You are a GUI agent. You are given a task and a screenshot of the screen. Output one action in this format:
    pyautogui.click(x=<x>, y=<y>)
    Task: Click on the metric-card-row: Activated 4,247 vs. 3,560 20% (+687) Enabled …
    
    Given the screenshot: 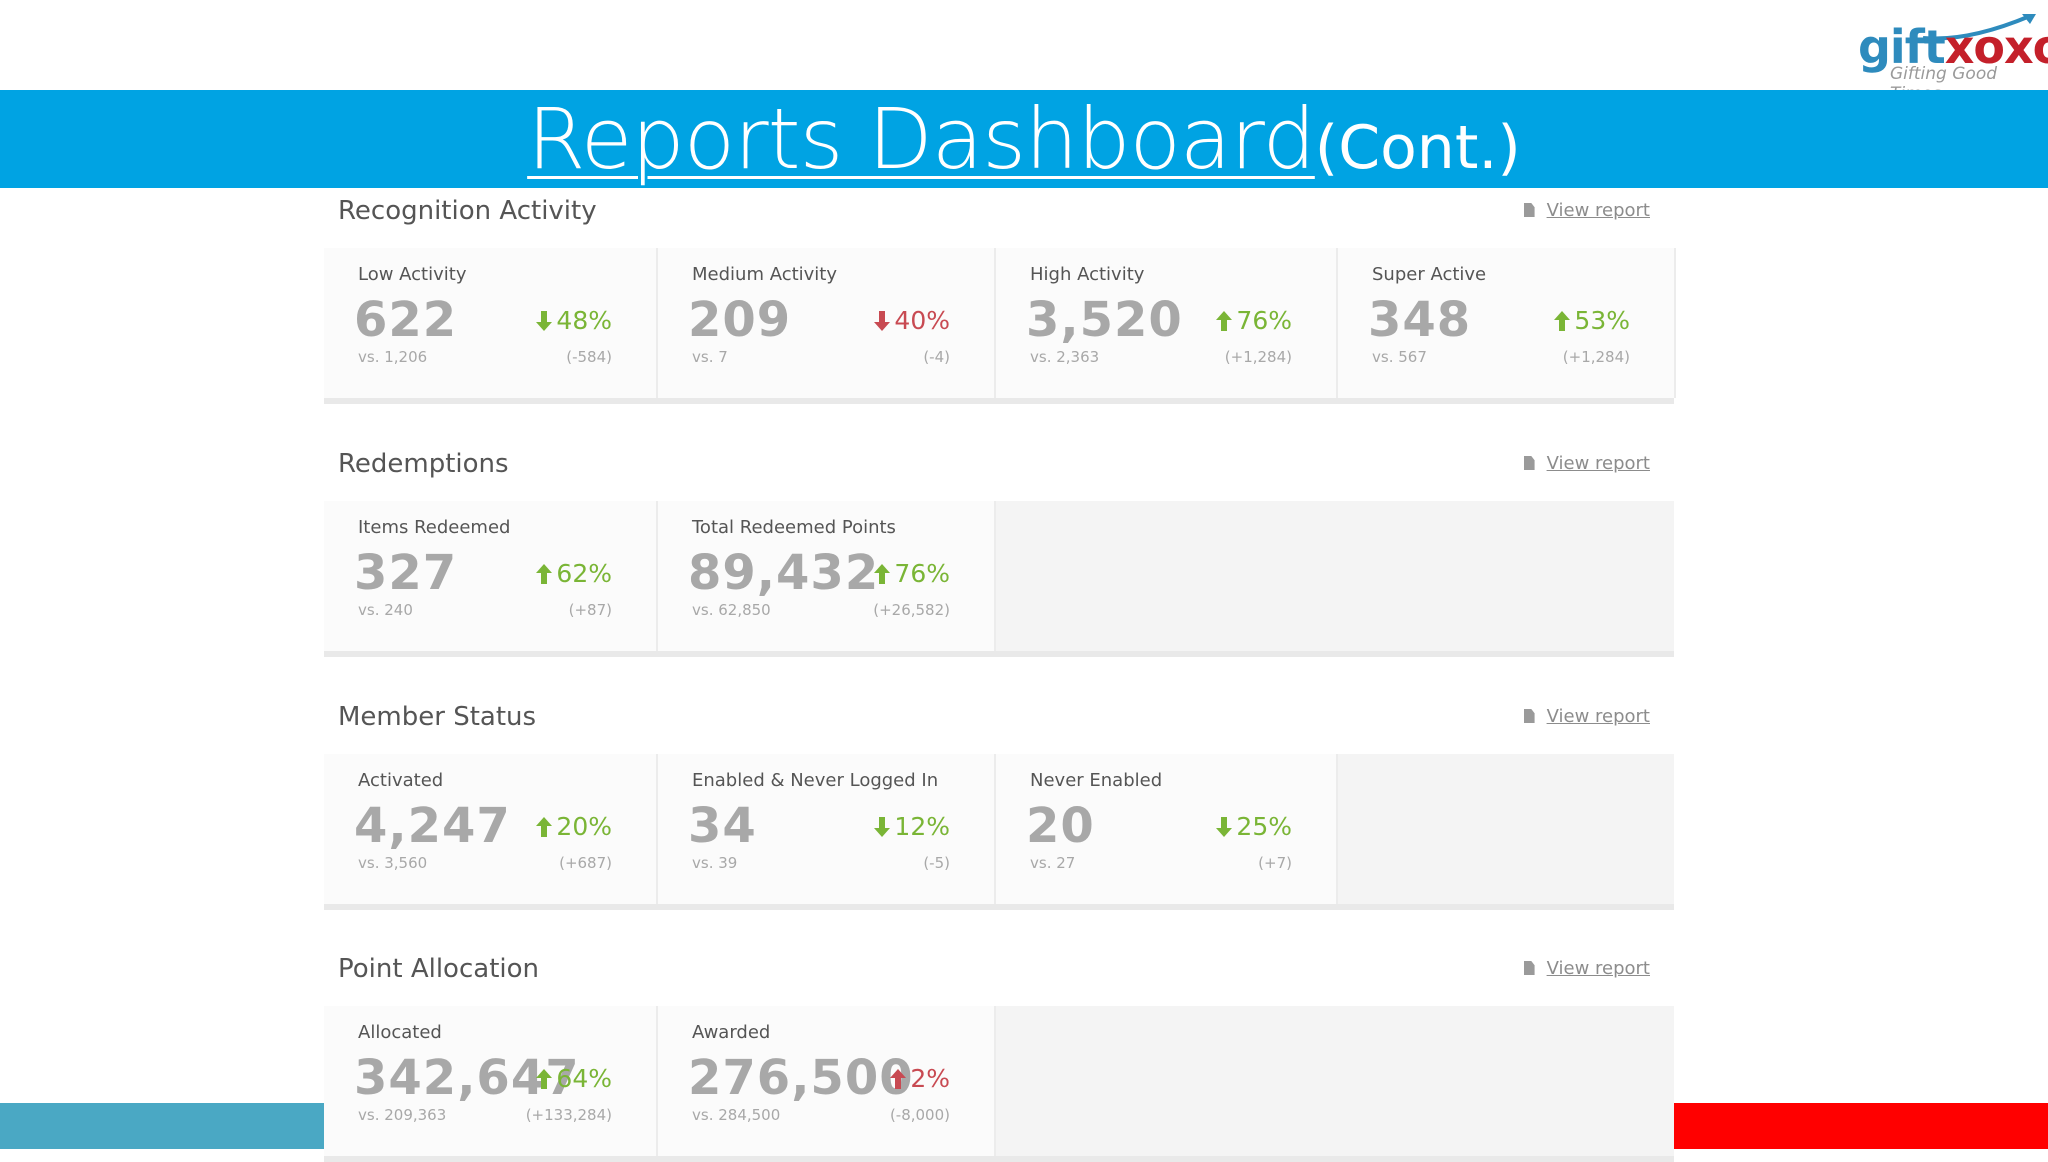 What is the action you would take?
    pyautogui.click(x=999, y=832)
    